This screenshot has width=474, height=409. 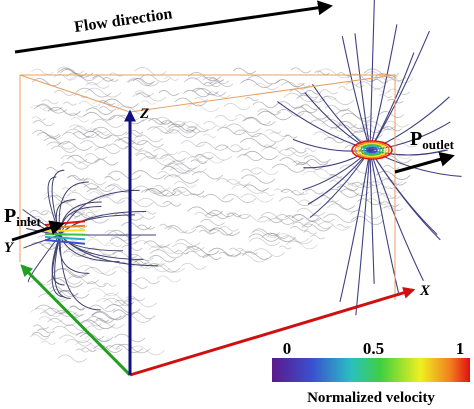 I want to click on outlet-label: Poutlet, so click(x=432, y=140).